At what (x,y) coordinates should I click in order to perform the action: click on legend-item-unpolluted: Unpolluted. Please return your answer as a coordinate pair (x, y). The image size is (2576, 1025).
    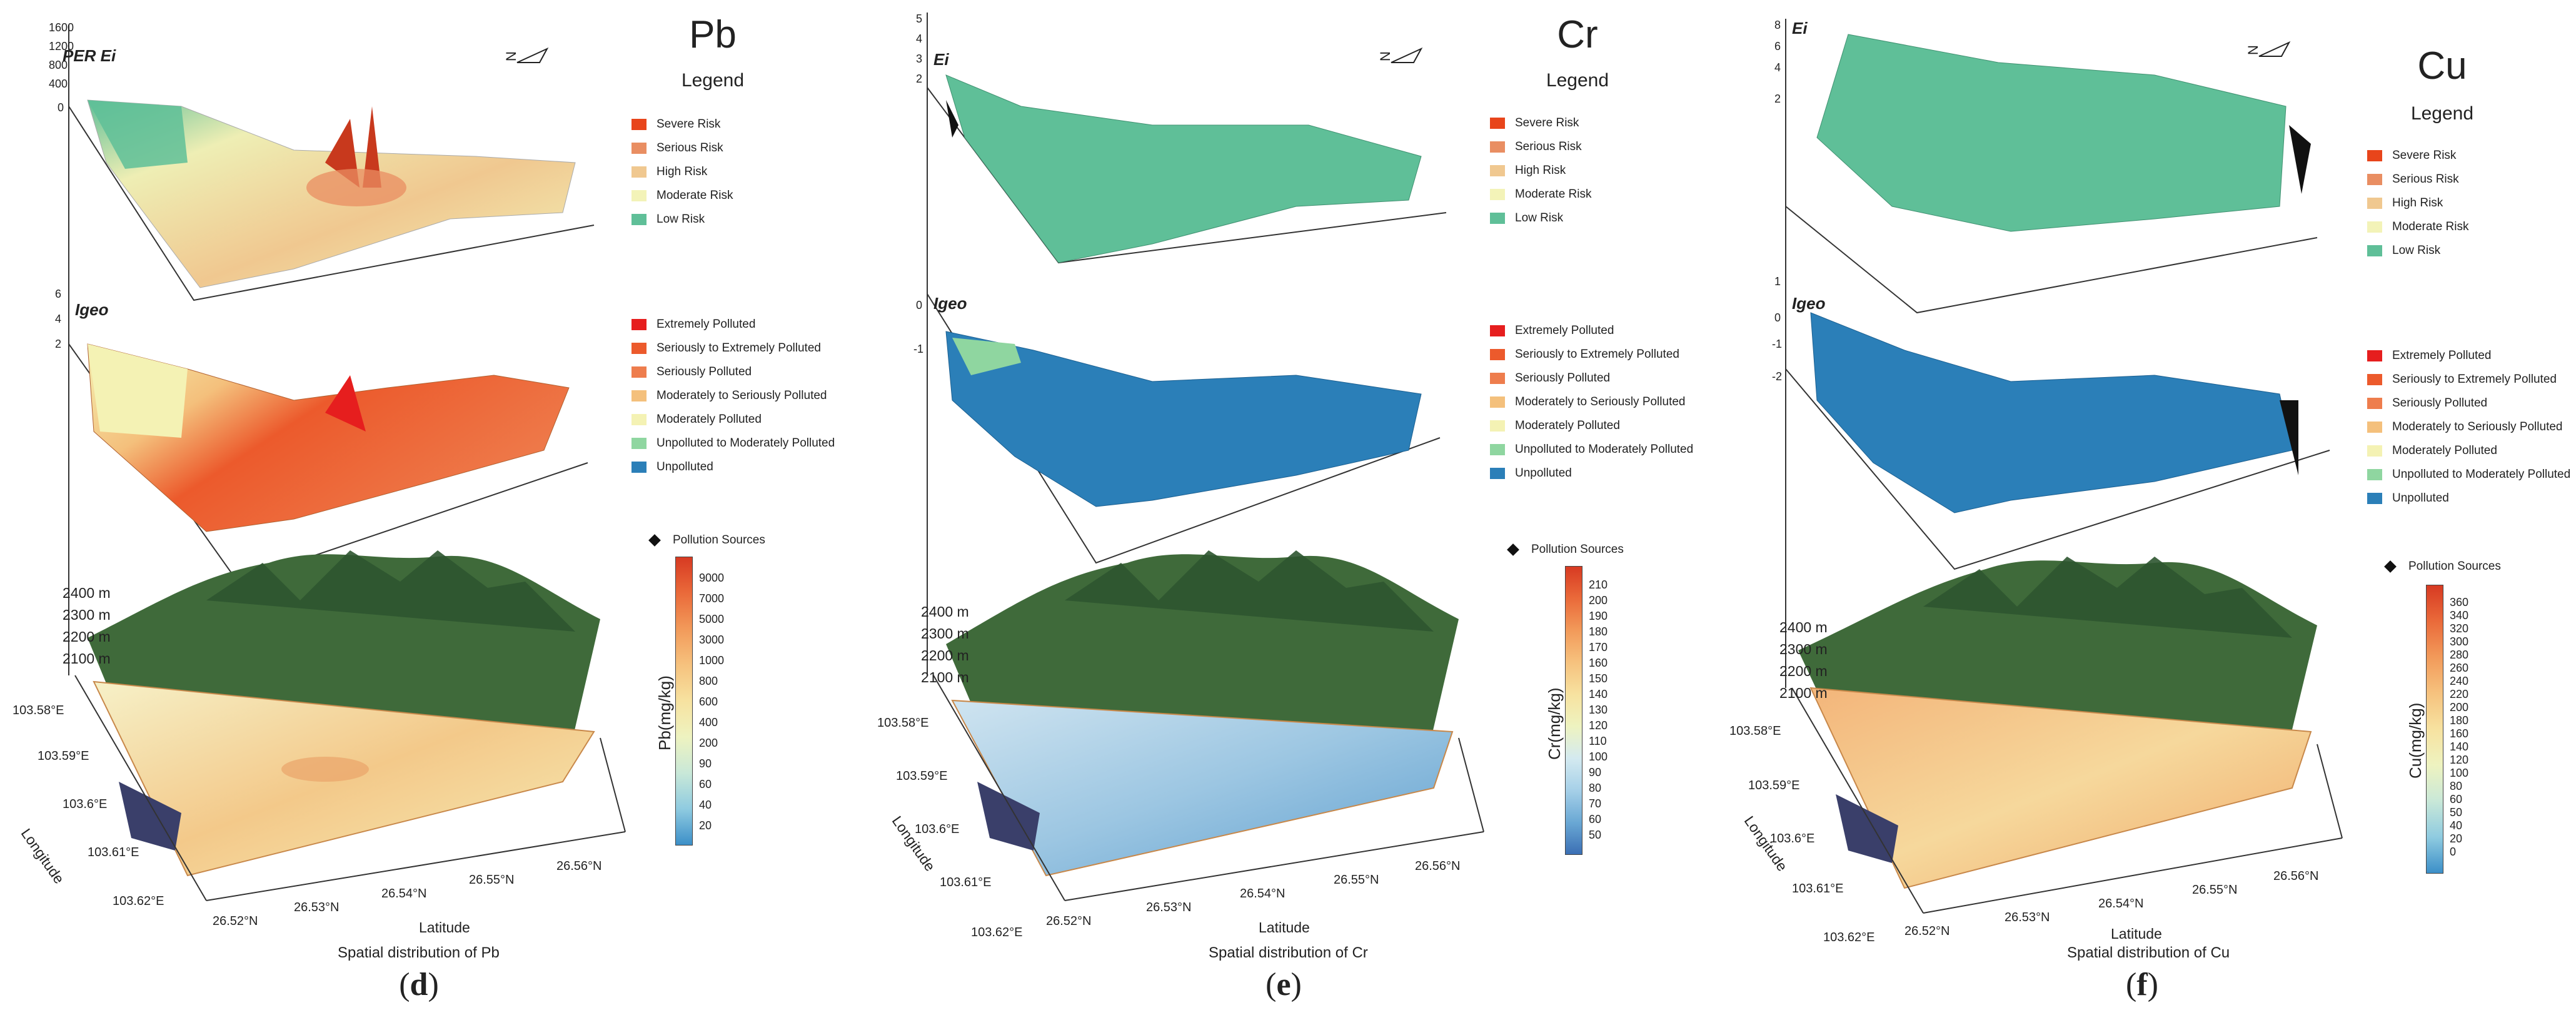
    Looking at the image, I should click on (2468, 498).